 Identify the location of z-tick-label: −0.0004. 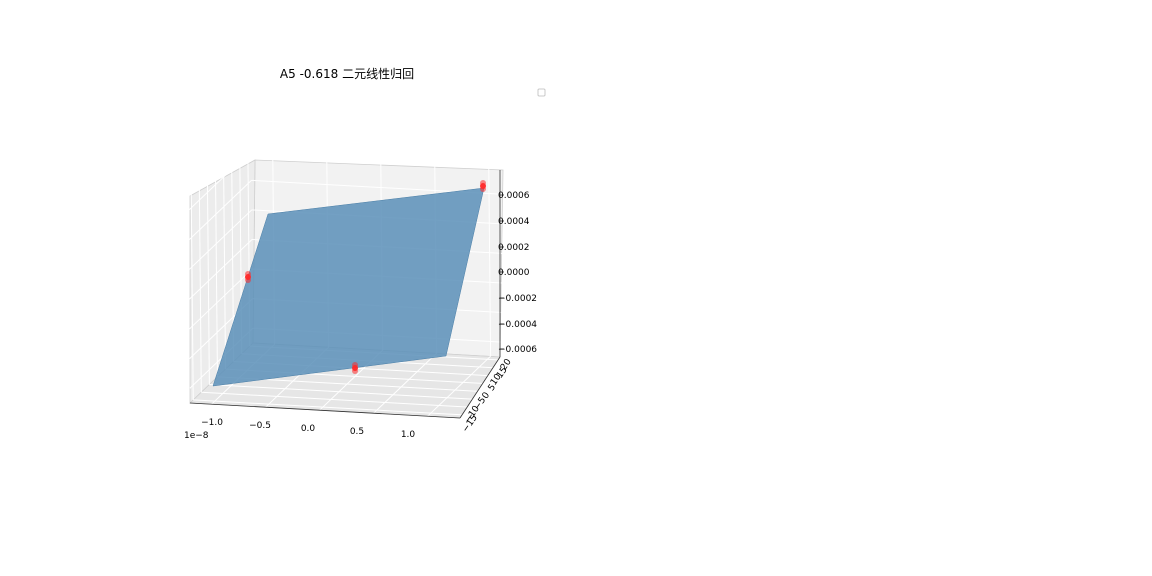
(517, 325).